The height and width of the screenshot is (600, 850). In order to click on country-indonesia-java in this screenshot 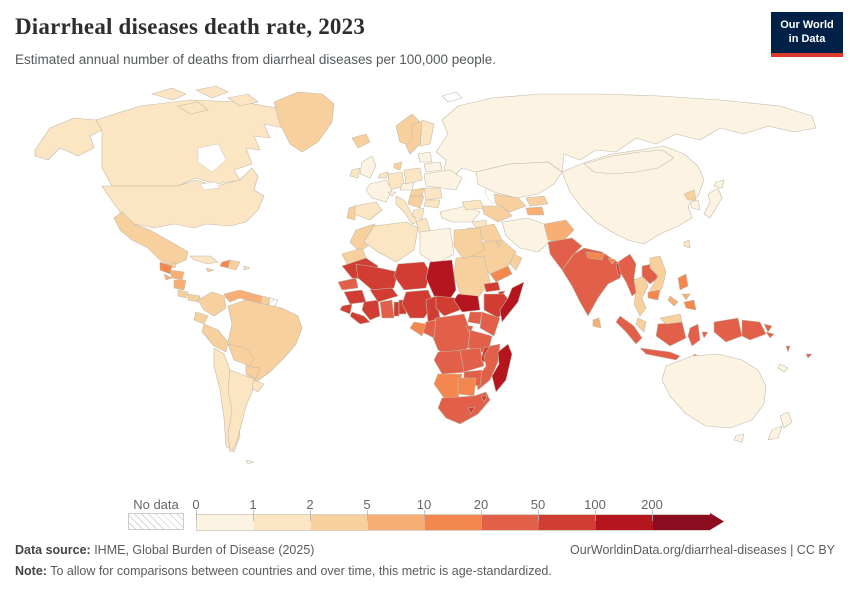, I will do `click(660, 354)`.